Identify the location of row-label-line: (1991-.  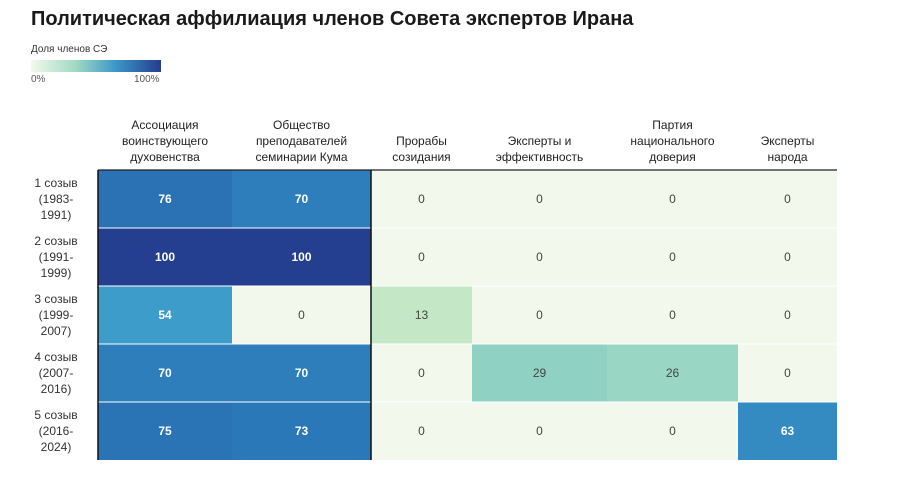
(56, 257).